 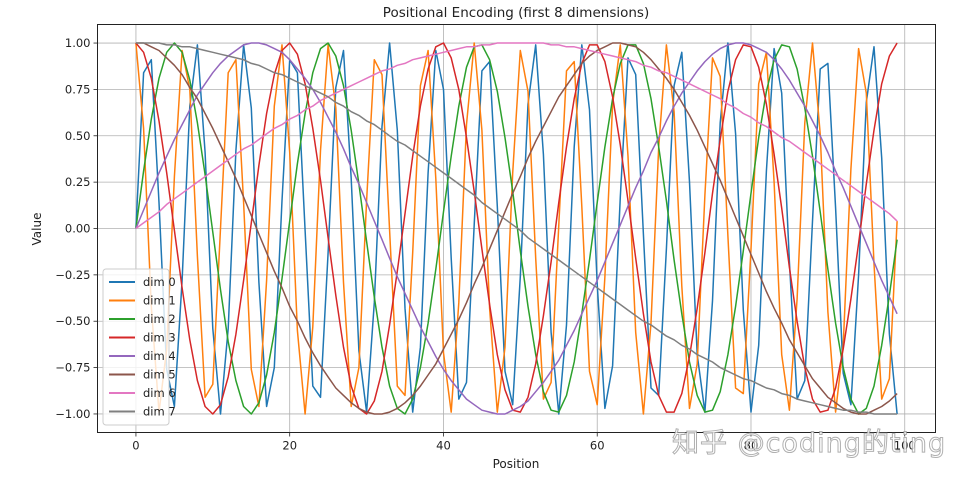 What do you see at coordinates (159, 393) in the screenshot?
I see `legend-label: dim 6` at bounding box center [159, 393].